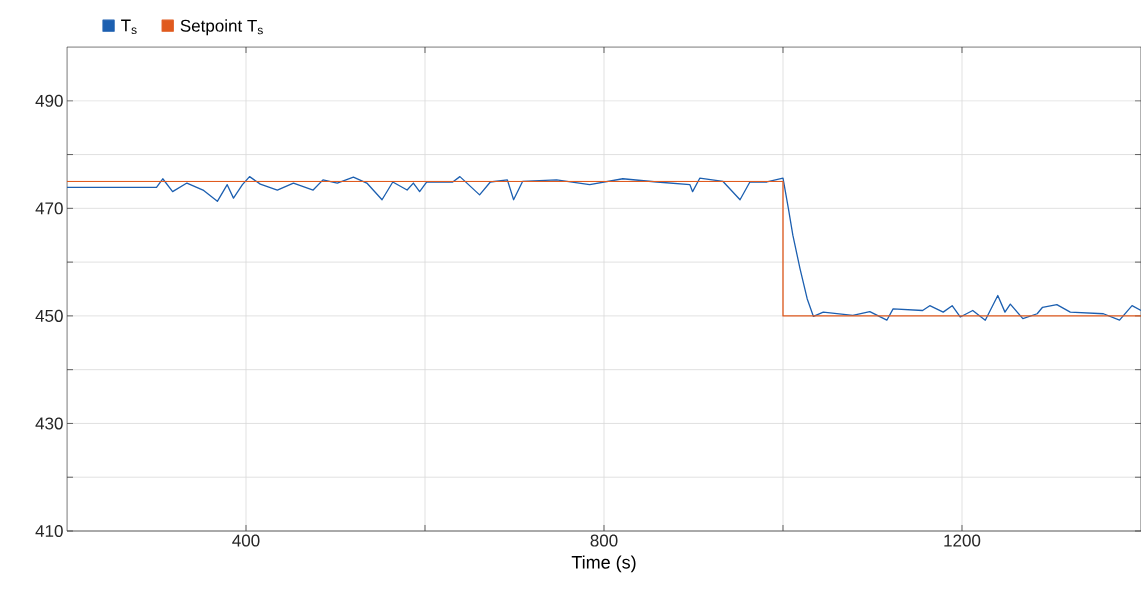 The image size is (1141, 608). I want to click on legend-label: T$_{s}$, so click(129, 27).